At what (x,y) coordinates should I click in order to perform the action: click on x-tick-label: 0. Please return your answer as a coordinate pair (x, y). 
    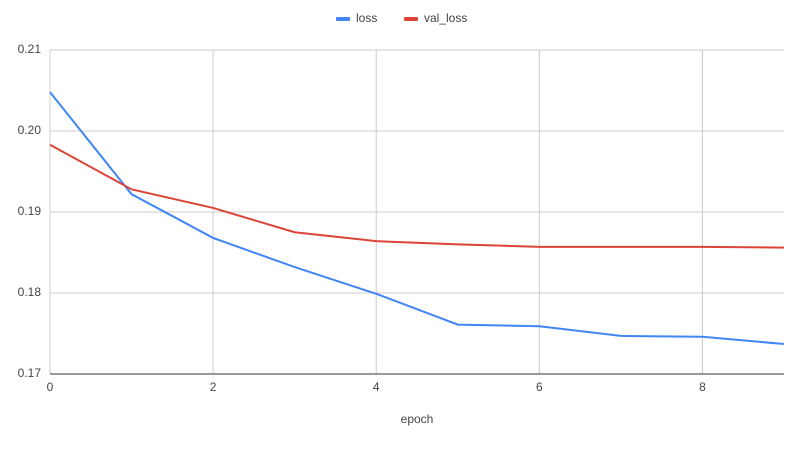
    Looking at the image, I should click on (50, 387).